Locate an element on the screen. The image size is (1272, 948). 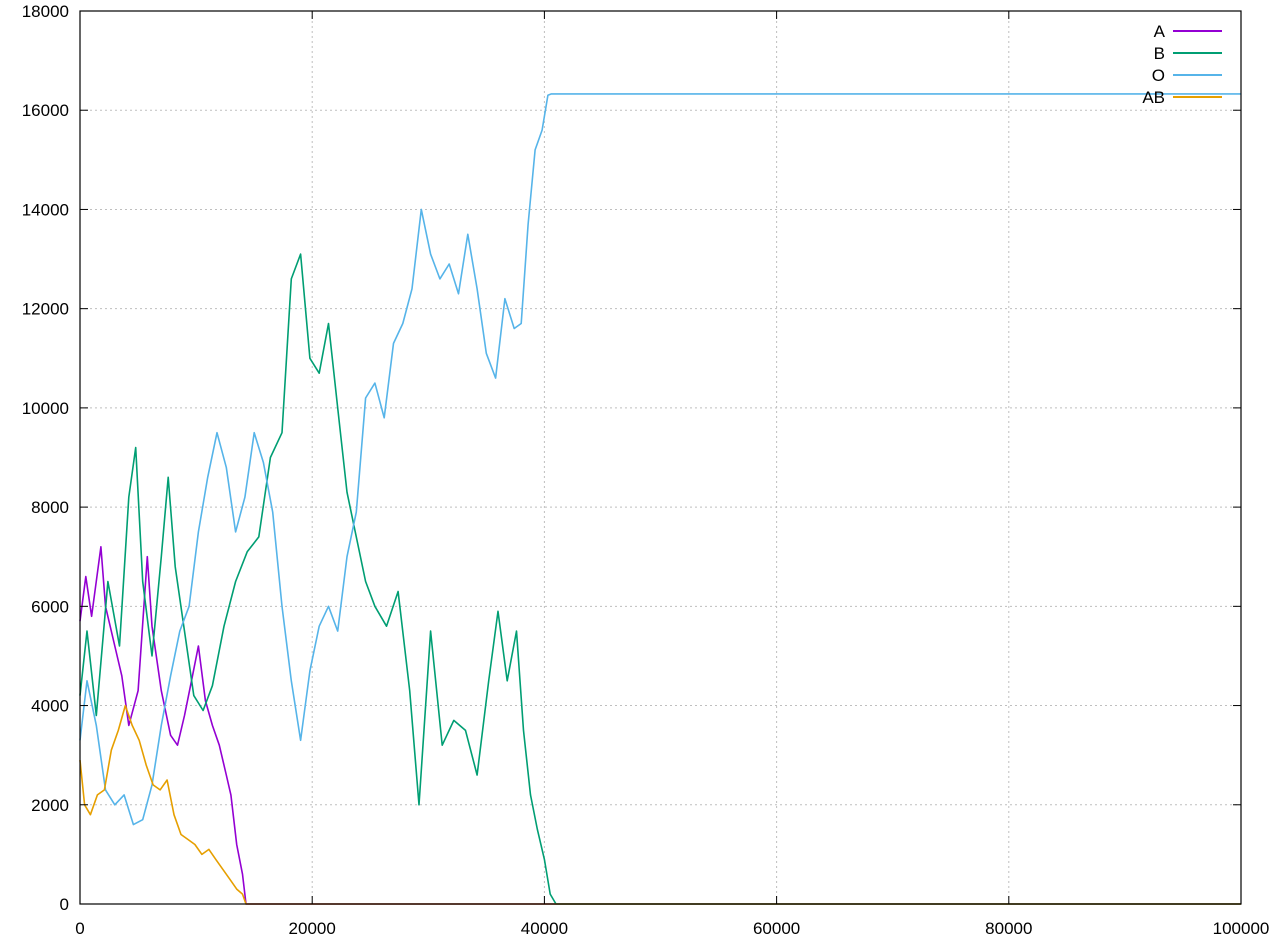
y-tick-label: 10000 is located at coordinates (45, 408).